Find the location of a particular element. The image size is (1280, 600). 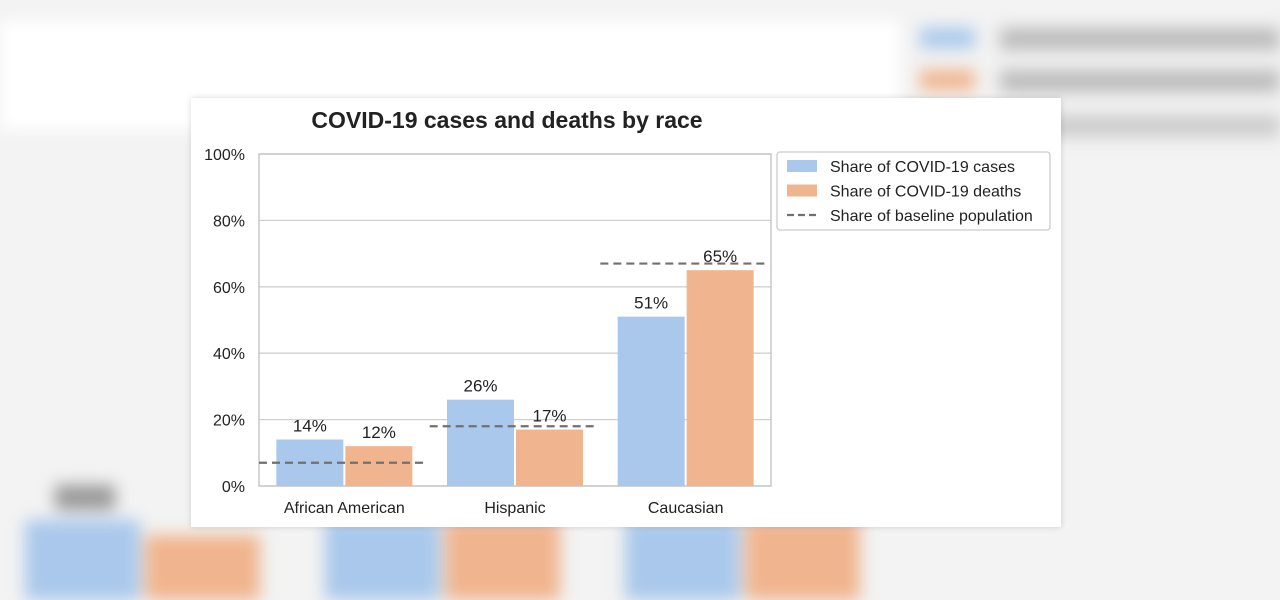

y-tick-label: 20% is located at coordinates (229, 421).